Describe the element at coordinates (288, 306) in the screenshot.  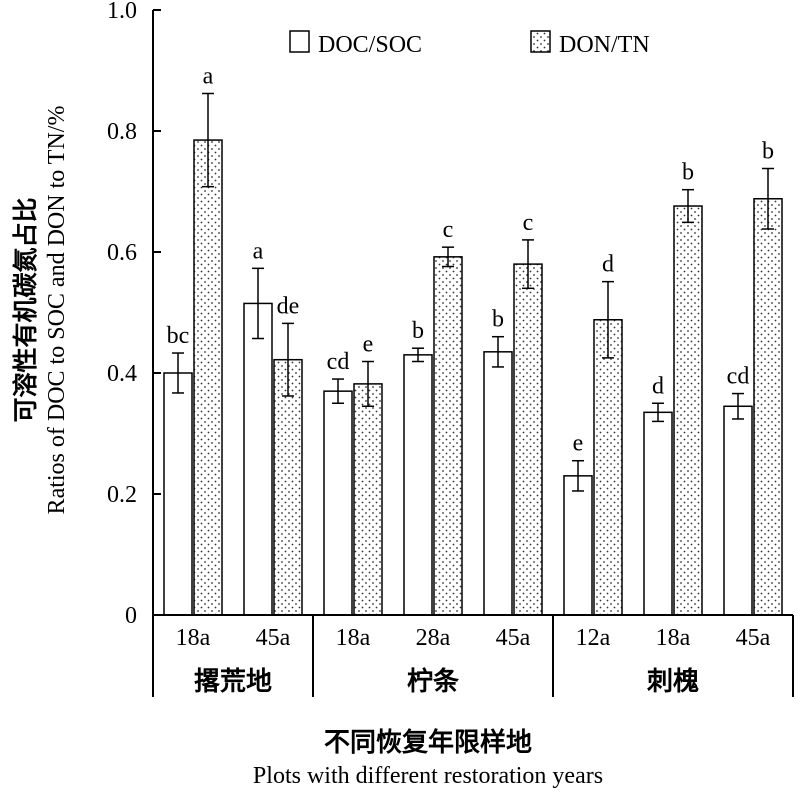
I see `significance-label: de` at that location.